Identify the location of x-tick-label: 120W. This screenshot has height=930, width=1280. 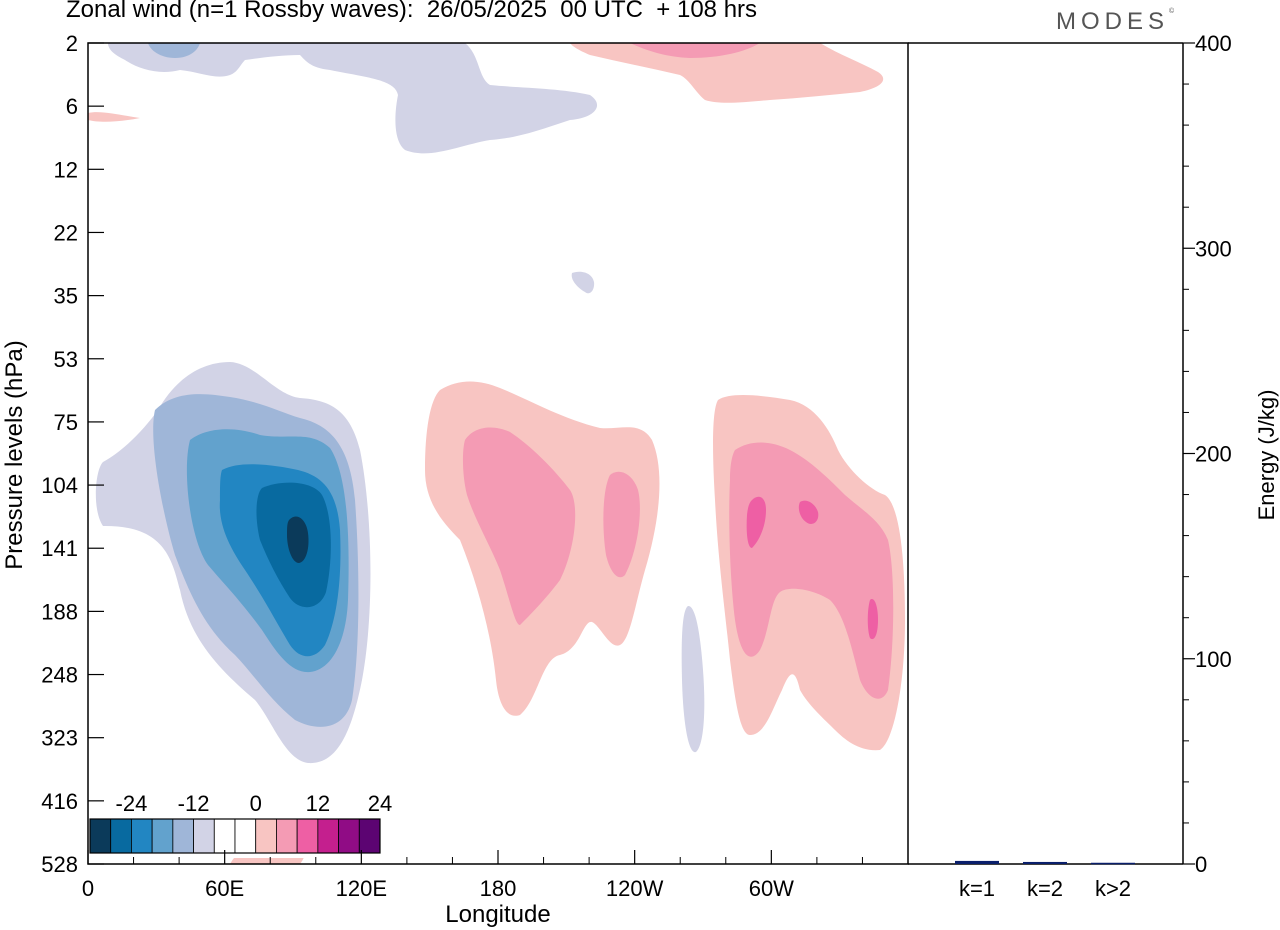
(635, 888).